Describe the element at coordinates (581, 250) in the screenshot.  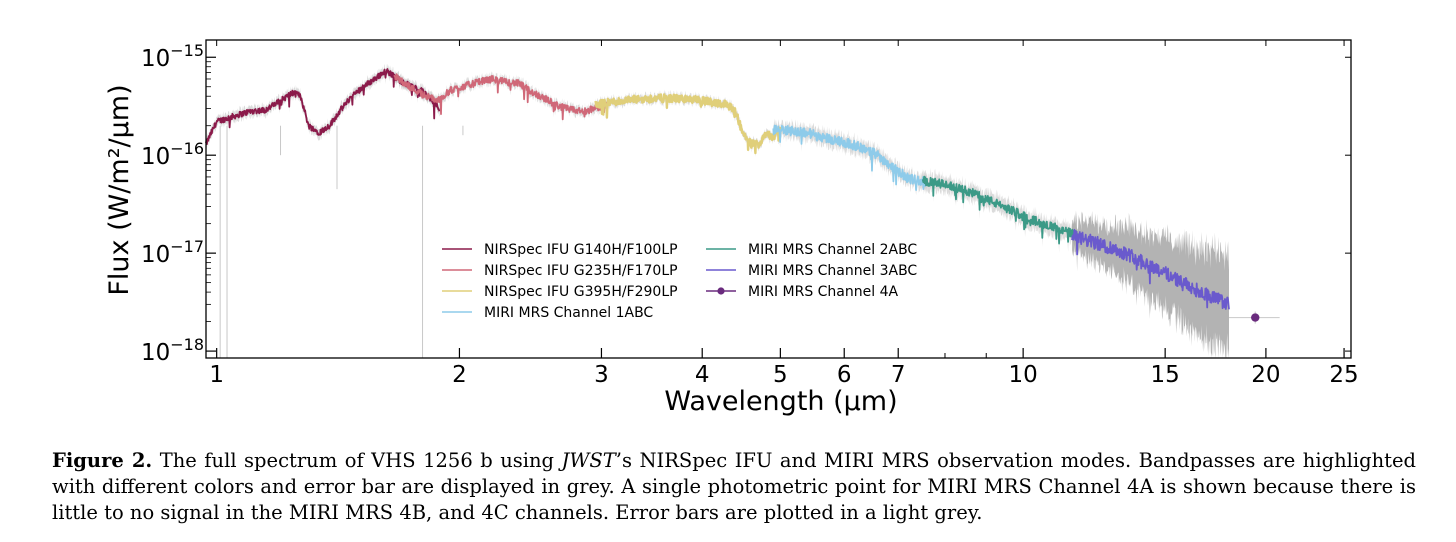
I see `legend-label: NIRSpec IFU G140H/F100LP` at that location.